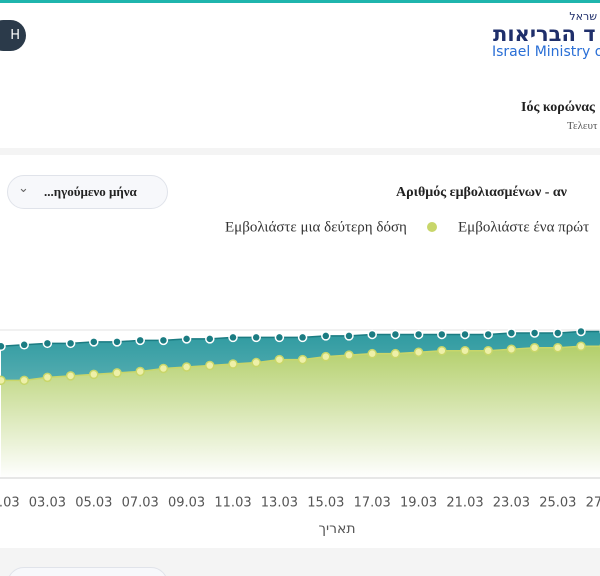  I want to click on x-axis-title: תאריך, so click(336, 529).